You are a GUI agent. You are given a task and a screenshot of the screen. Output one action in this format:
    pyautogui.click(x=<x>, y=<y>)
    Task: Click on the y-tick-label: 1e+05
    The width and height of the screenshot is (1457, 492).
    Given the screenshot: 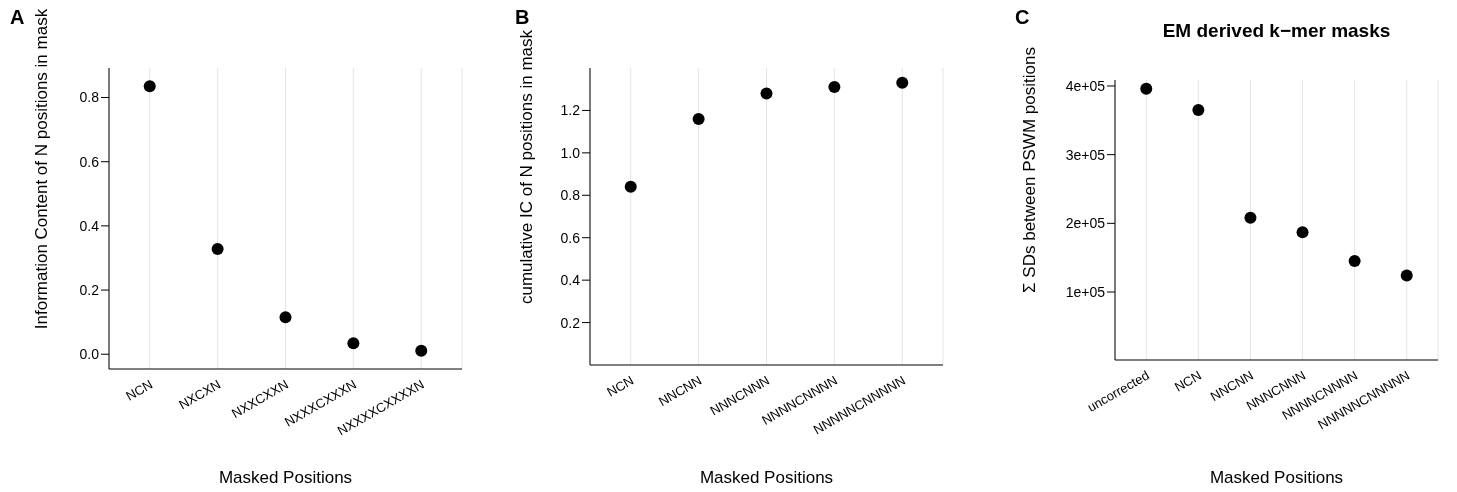 What is the action you would take?
    pyautogui.click(x=1085, y=291)
    